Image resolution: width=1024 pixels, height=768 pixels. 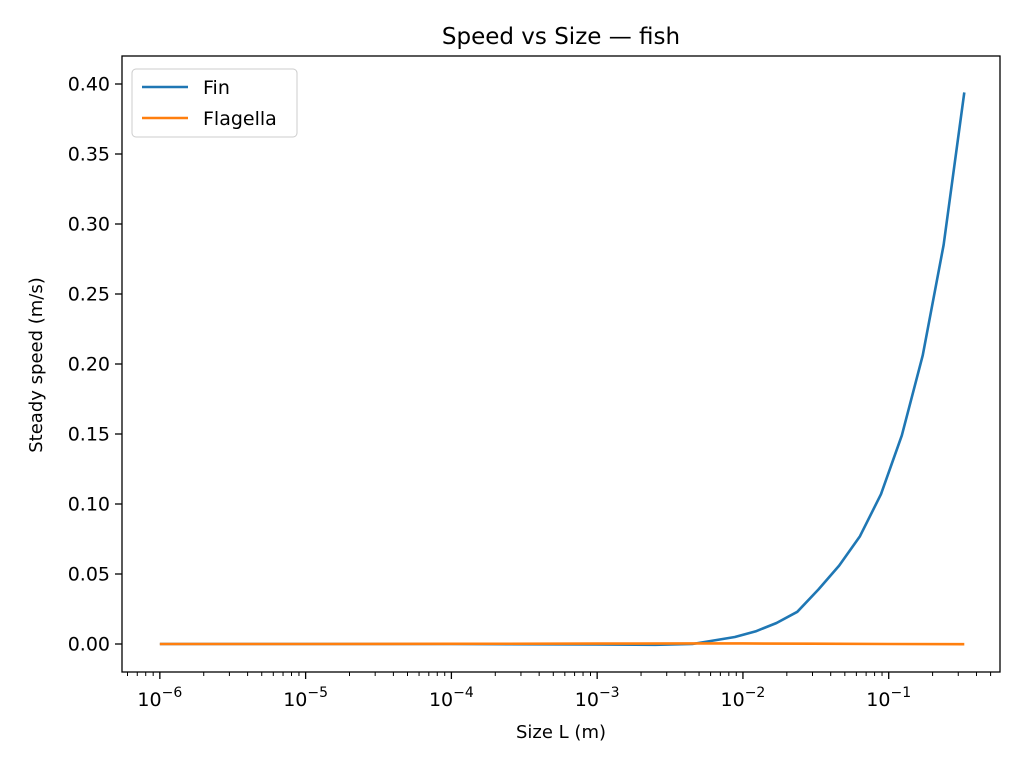 I want to click on y-tick-label: 0.15, so click(x=89, y=435).